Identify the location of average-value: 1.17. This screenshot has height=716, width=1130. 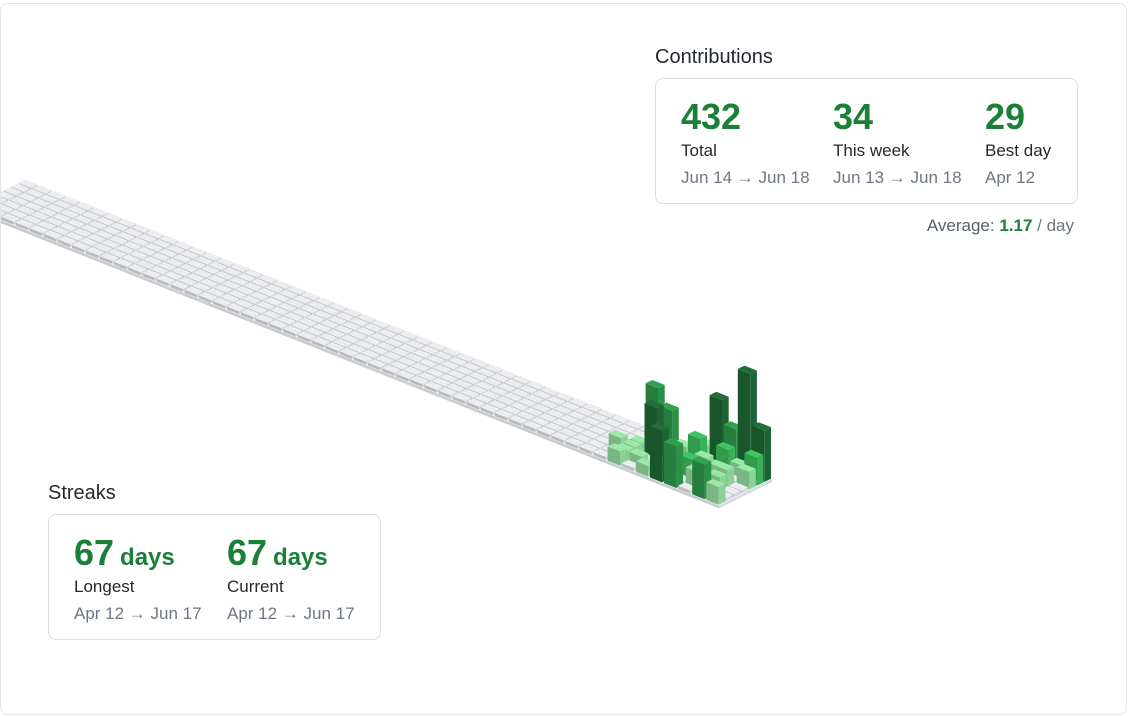
(1016, 225).